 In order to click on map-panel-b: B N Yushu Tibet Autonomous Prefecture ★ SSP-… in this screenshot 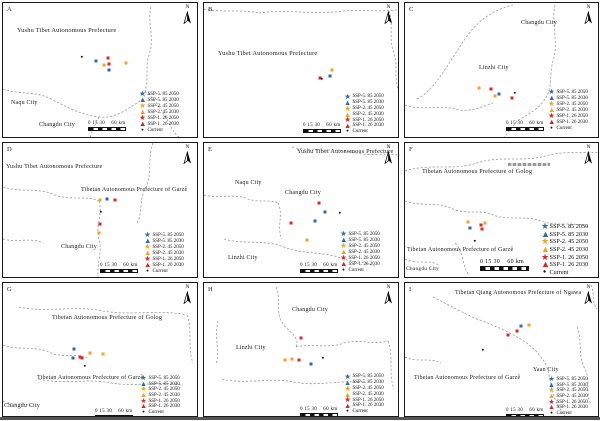, I will do `click(301, 70)`.